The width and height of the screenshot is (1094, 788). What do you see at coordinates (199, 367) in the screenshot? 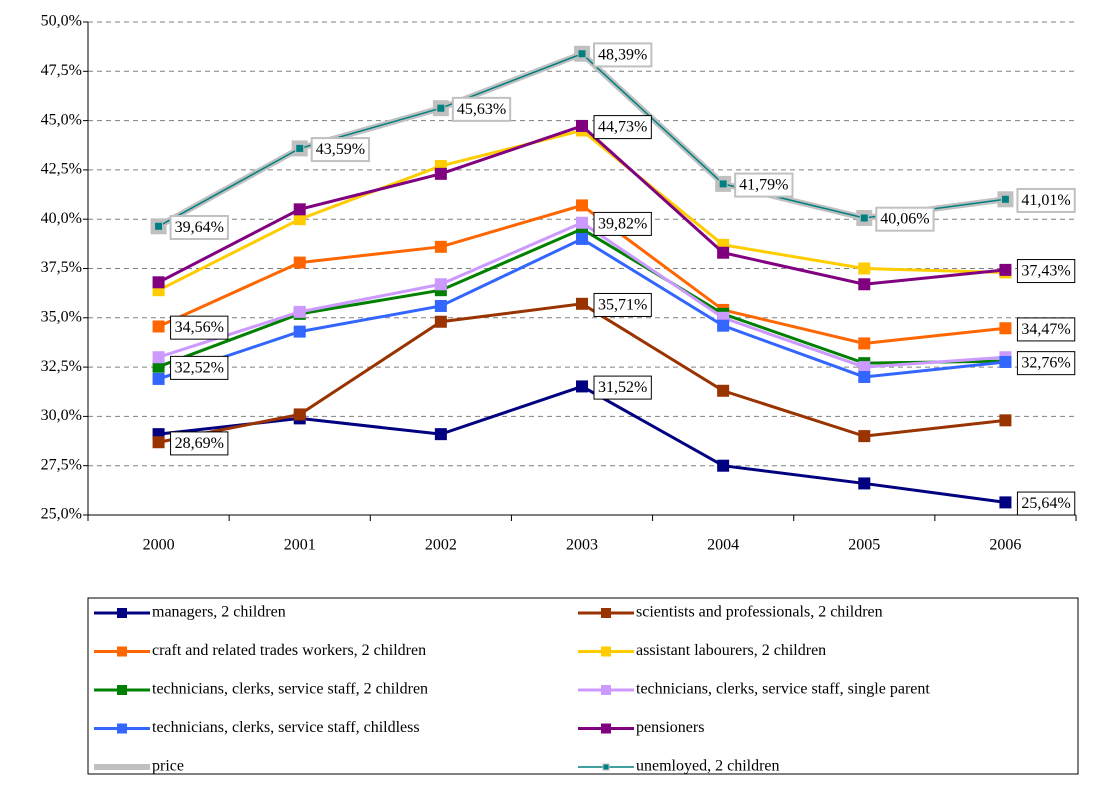
I see `data-label: 32,52%` at bounding box center [199, 367].